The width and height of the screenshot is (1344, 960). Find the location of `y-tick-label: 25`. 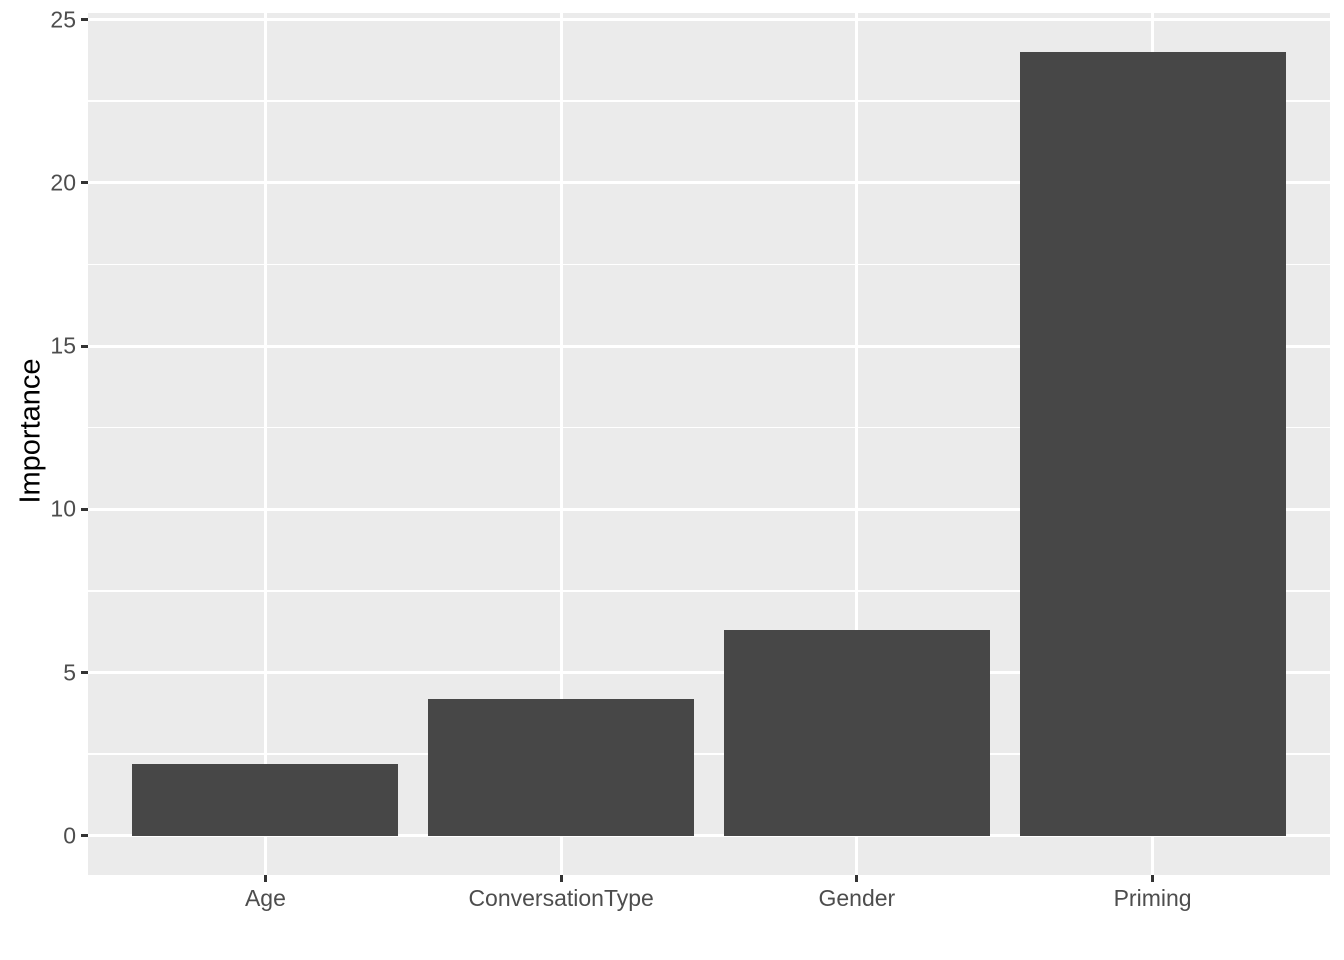

y-tick-label: 25 is located at coordinates (63, 19).